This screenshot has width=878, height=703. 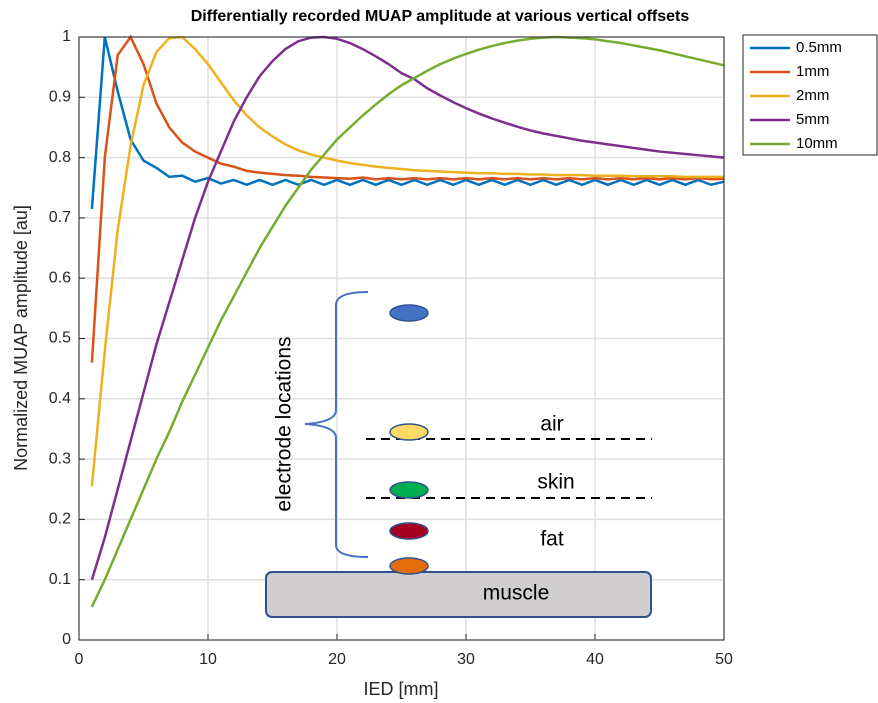 I want to click on annotation: air, so click(x=551, y=424).